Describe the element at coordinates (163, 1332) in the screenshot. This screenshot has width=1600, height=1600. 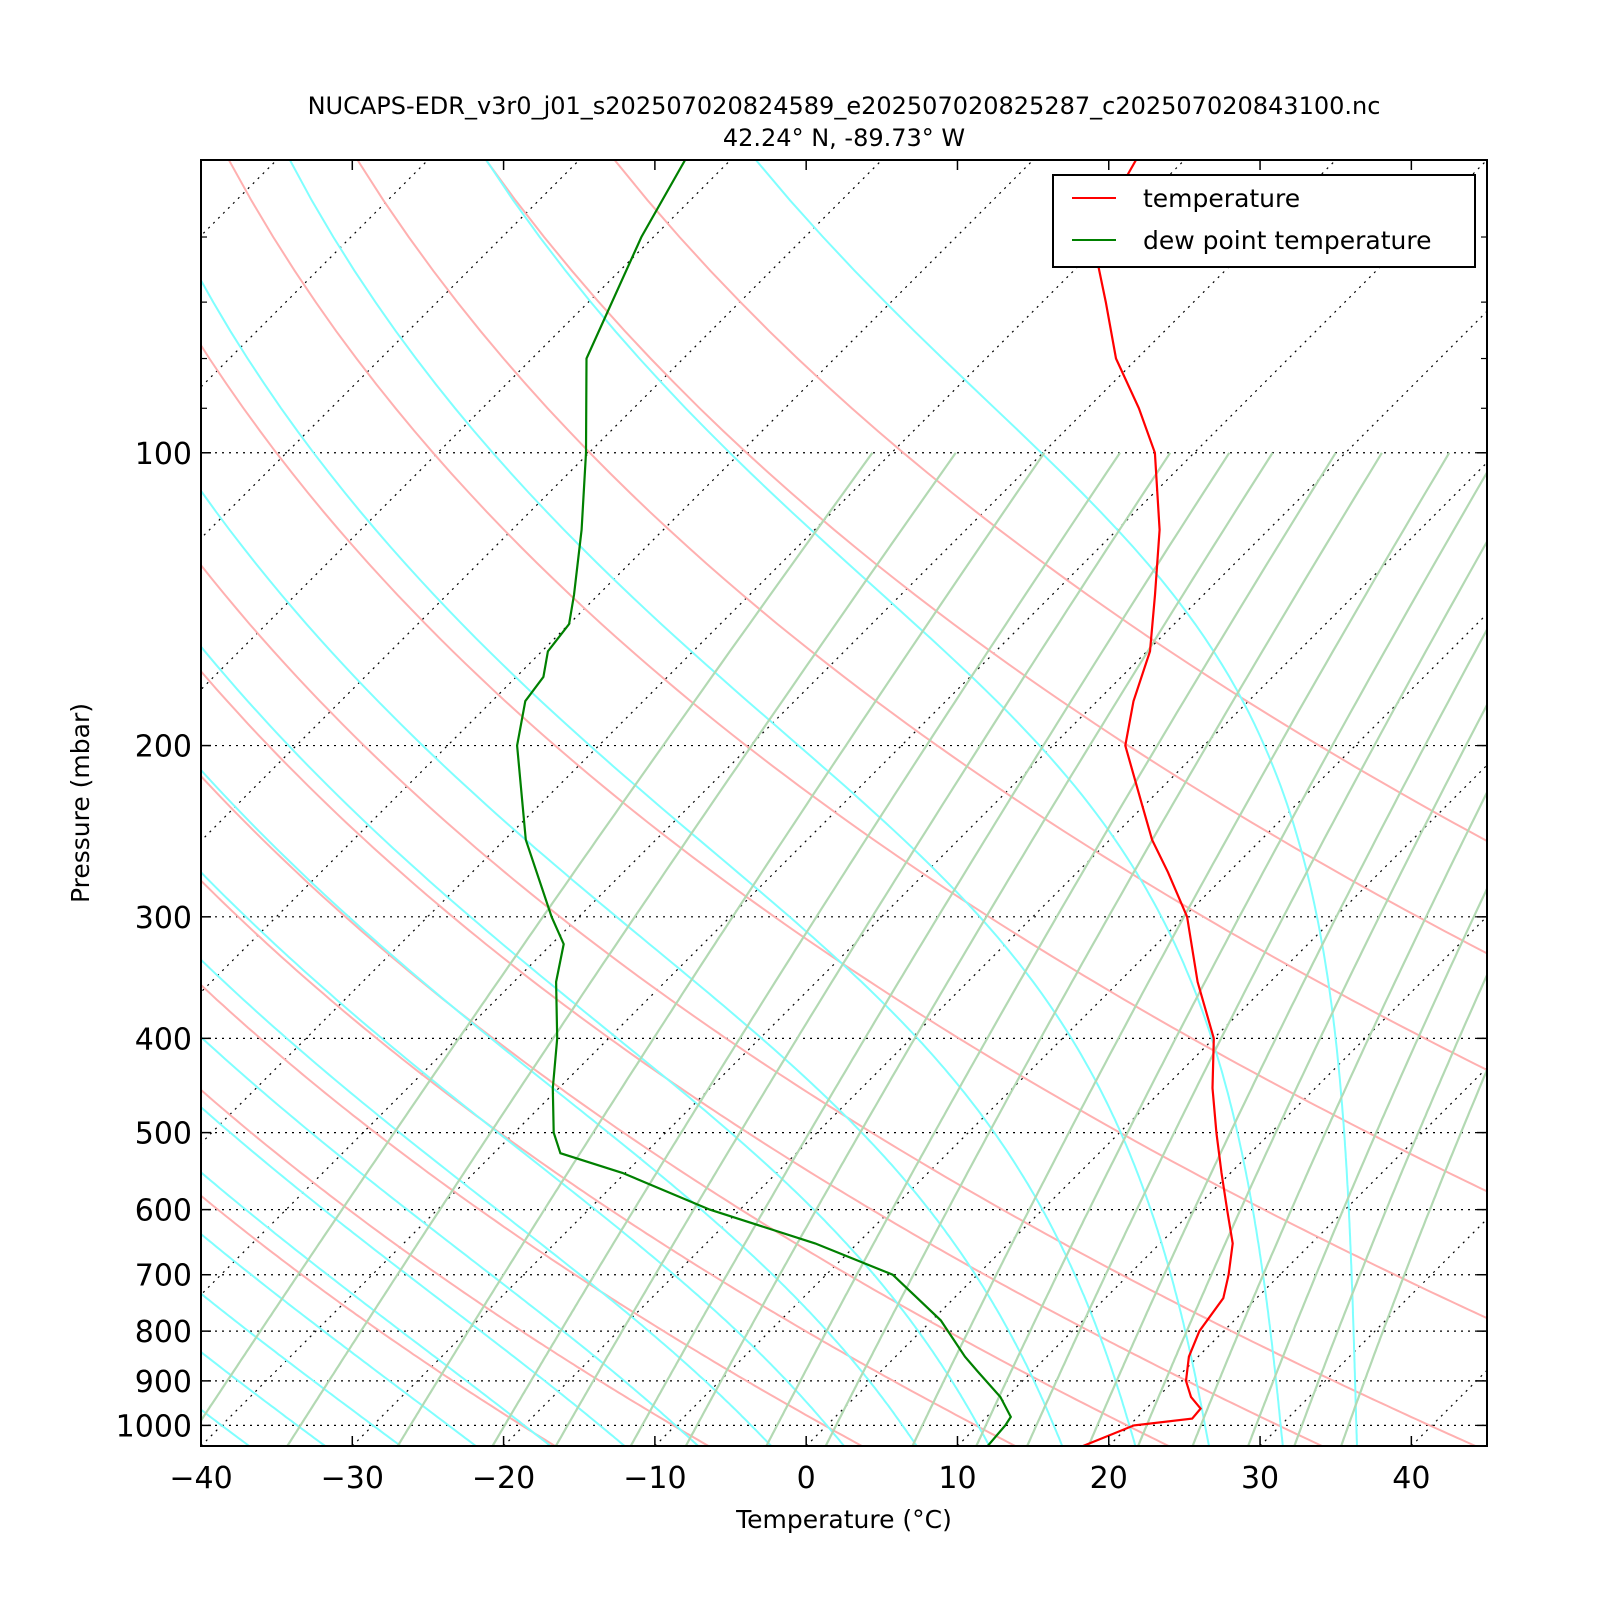
I see `y-tick-label: 800` at that location.